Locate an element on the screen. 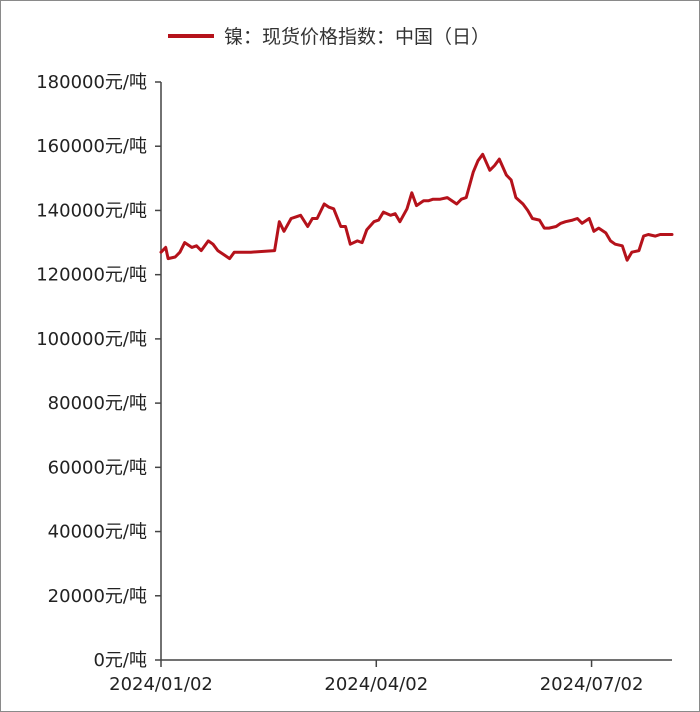 The width and height of the screenshot is (700, 712). legend: 镍：现货价格指数：中国（日） is located at coordinates (329, 35).